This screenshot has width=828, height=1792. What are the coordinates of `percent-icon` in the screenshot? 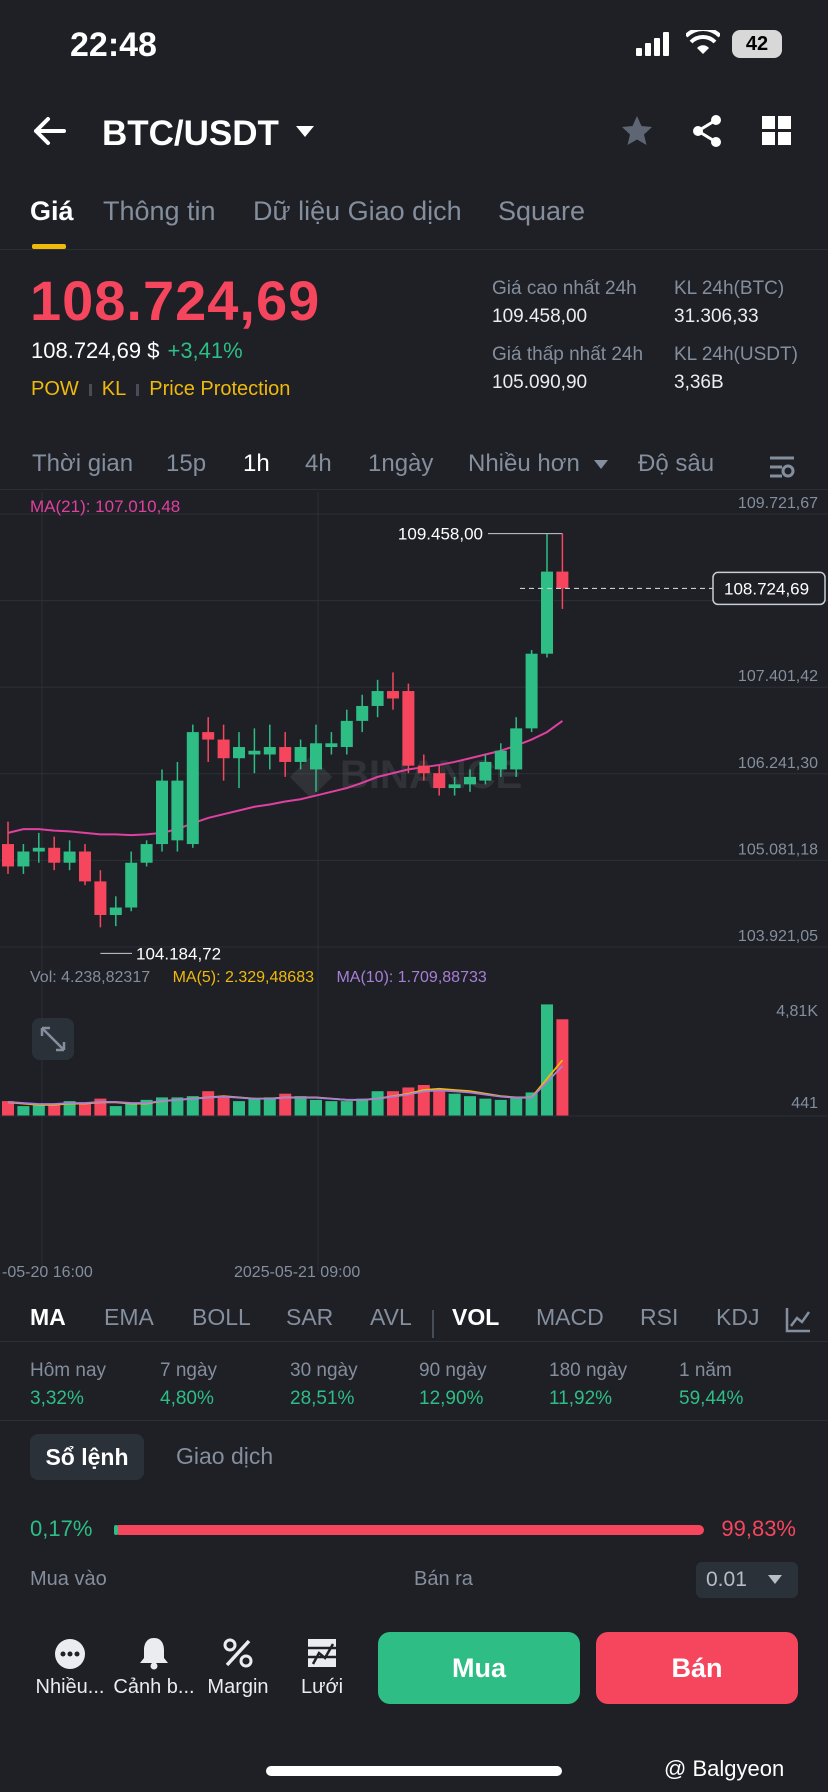 It's located at (238, 1653).